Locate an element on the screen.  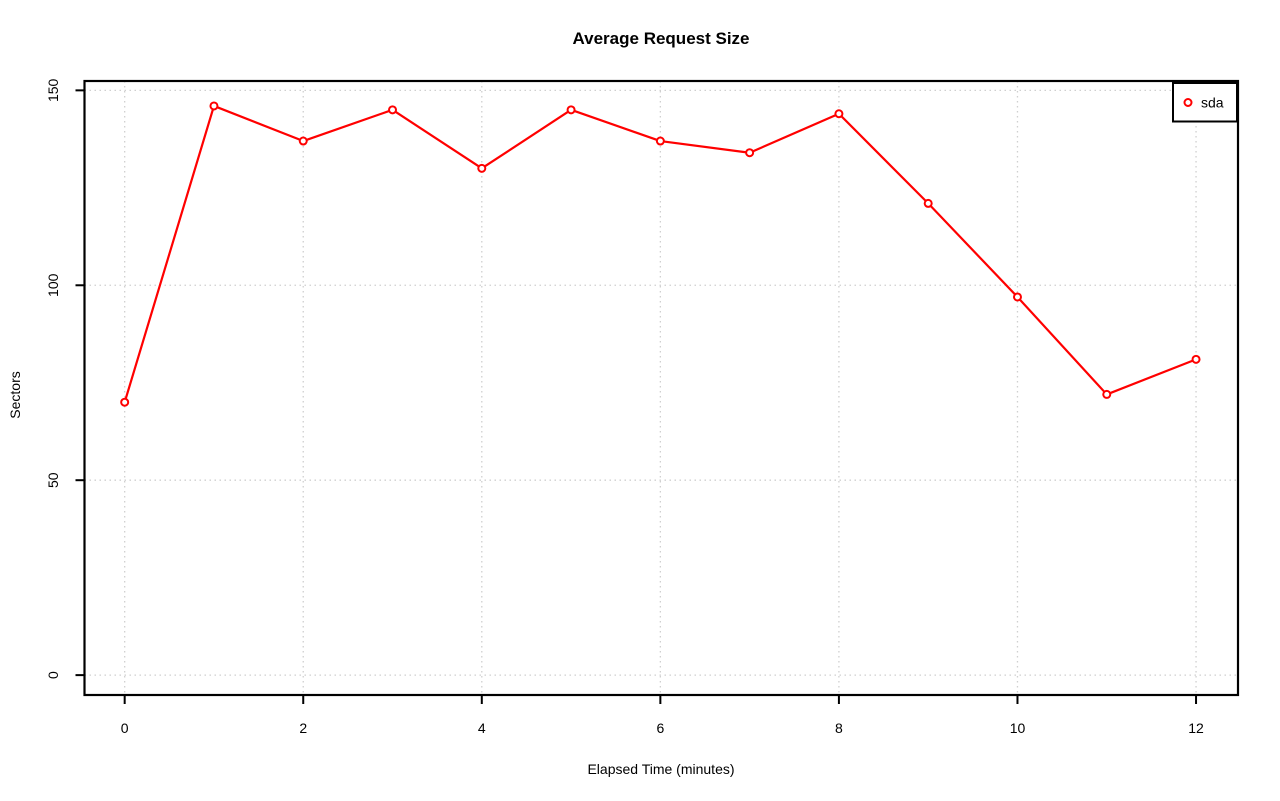
y-tick-label: 0 is located at coordinates (53, 675).